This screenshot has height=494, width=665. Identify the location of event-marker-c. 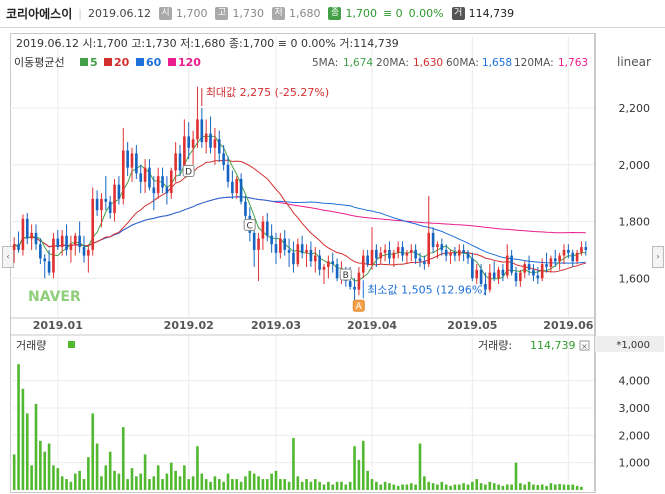
(249, 224).